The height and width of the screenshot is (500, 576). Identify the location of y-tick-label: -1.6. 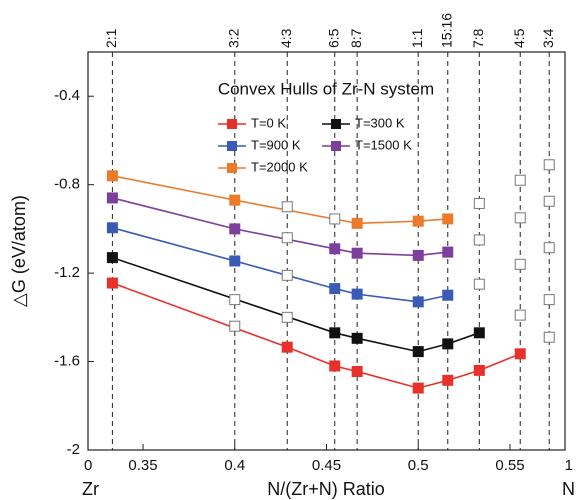
(67, 361).